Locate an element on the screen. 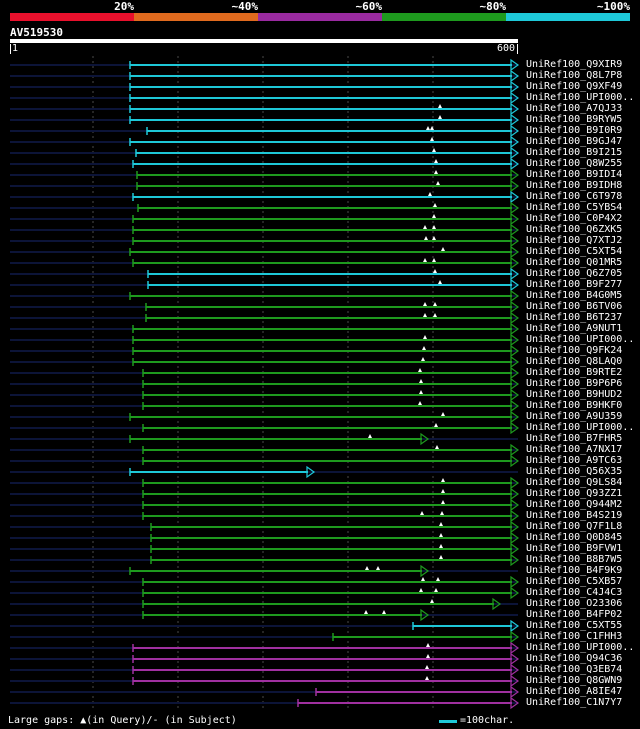  hit-label: UniRef100_Q9LS84 is located at coordinates (574, 482).